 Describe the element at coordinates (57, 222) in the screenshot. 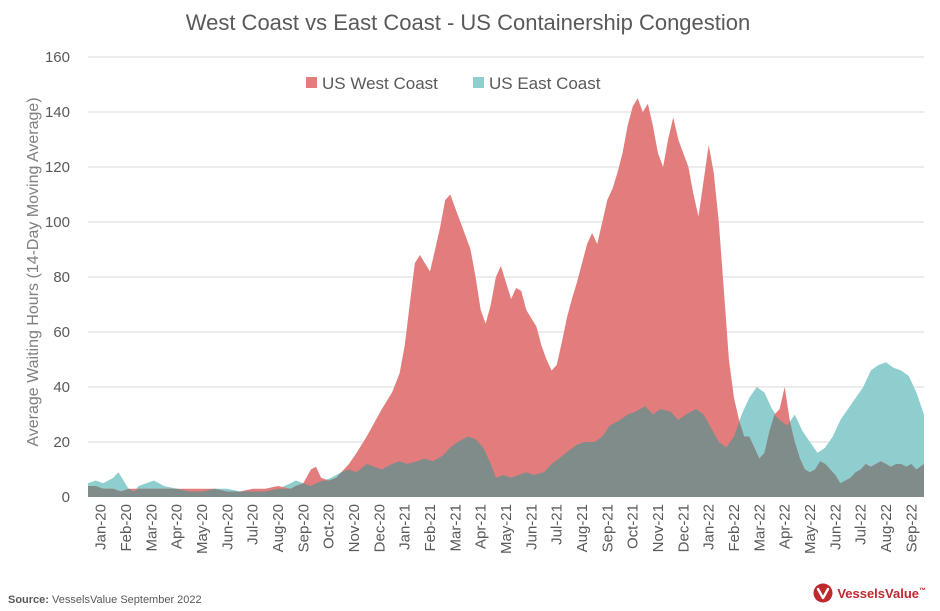

I see `y-tick-label: 100` at that location.